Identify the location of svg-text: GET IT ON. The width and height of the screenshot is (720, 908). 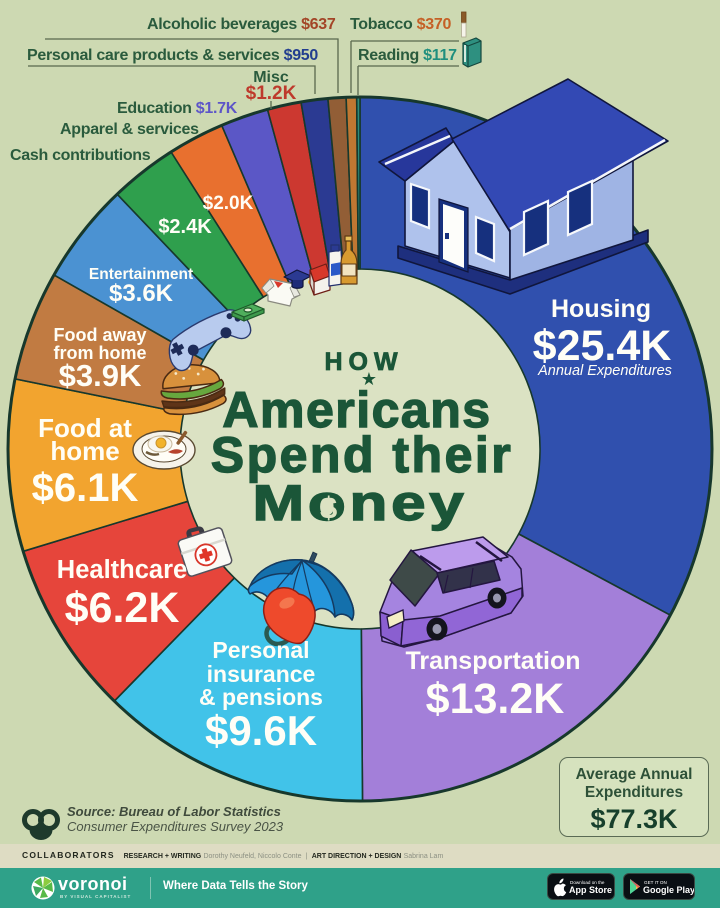
(655, 882).